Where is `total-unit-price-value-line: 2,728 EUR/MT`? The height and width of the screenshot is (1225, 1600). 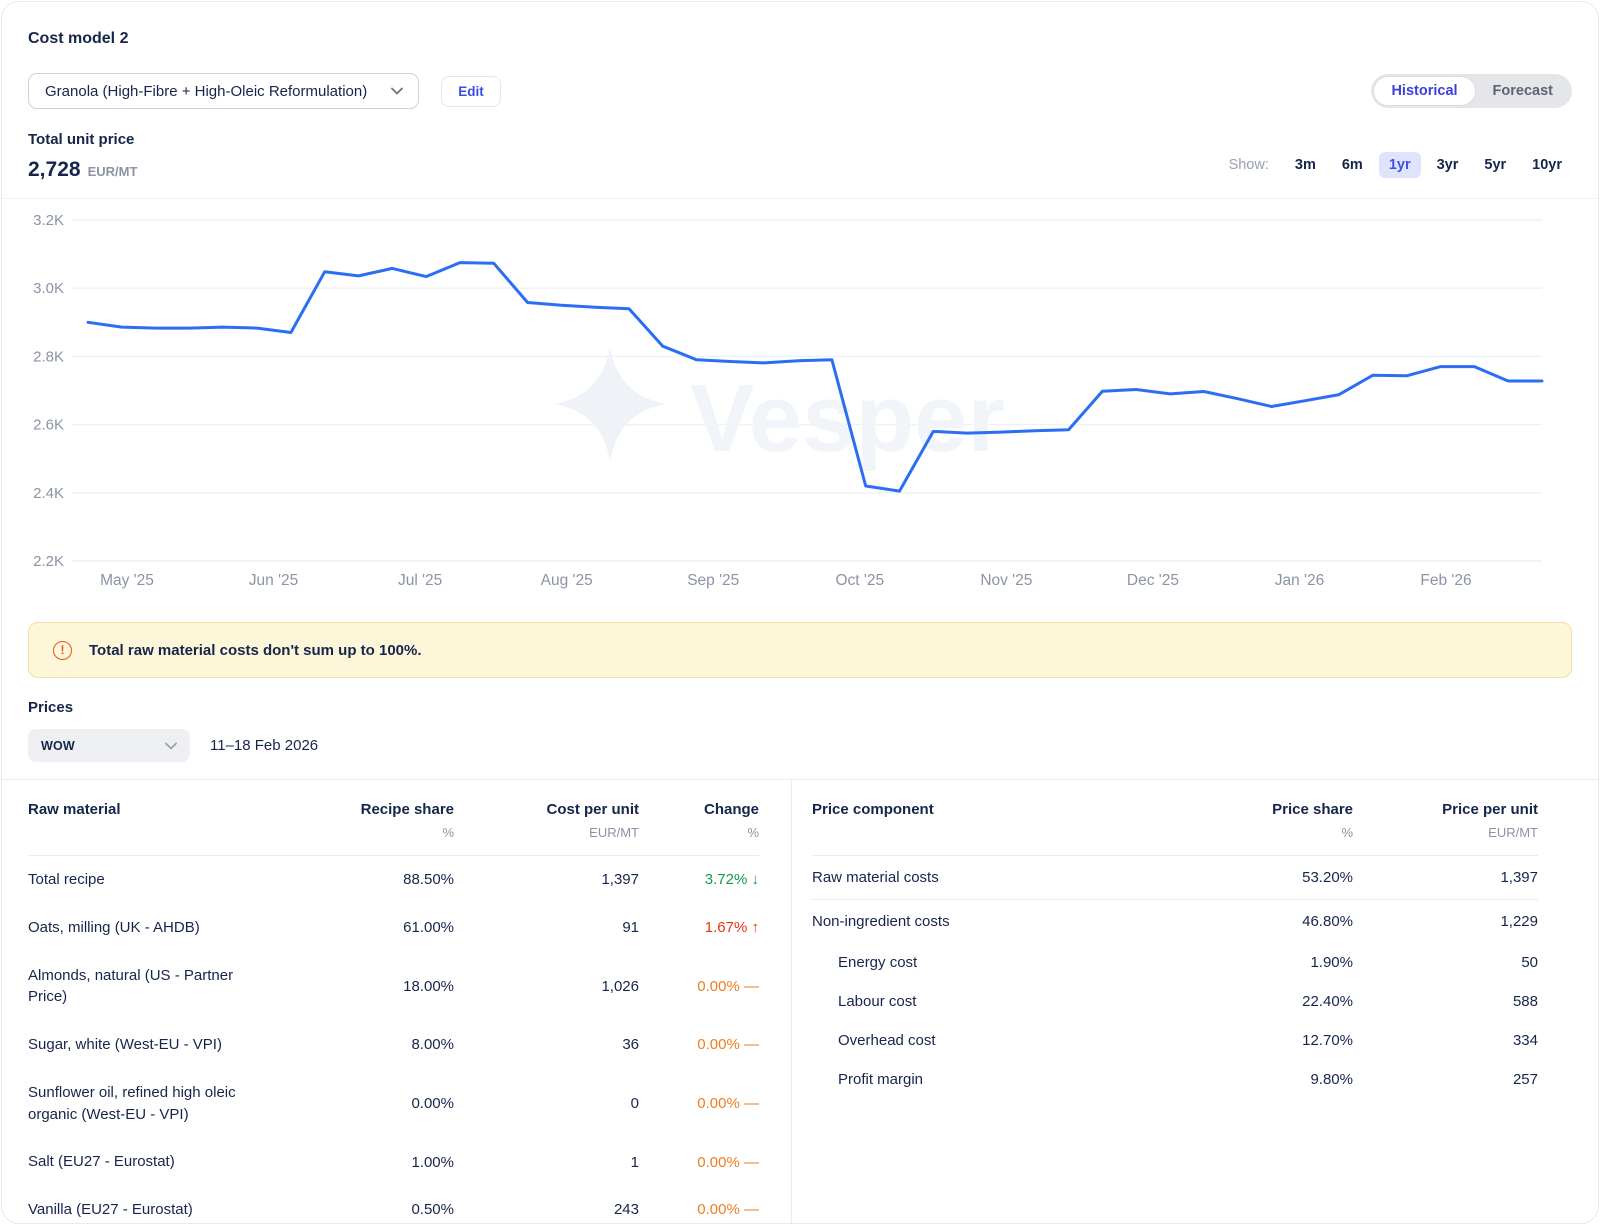 total-unit-price-value-line: 2,728 EUR/MT is located at coordinates (82, 170).